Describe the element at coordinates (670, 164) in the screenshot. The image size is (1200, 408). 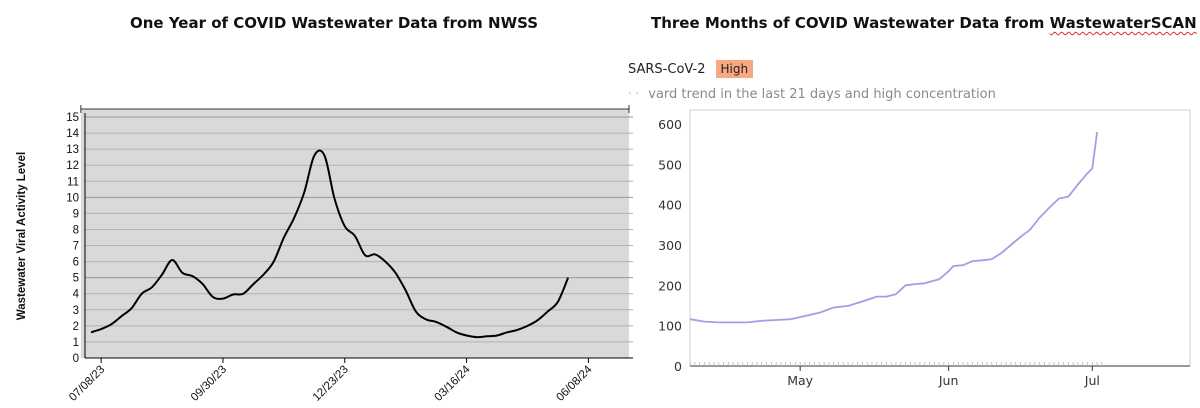
I see `y-tick-label: 500` at that location.